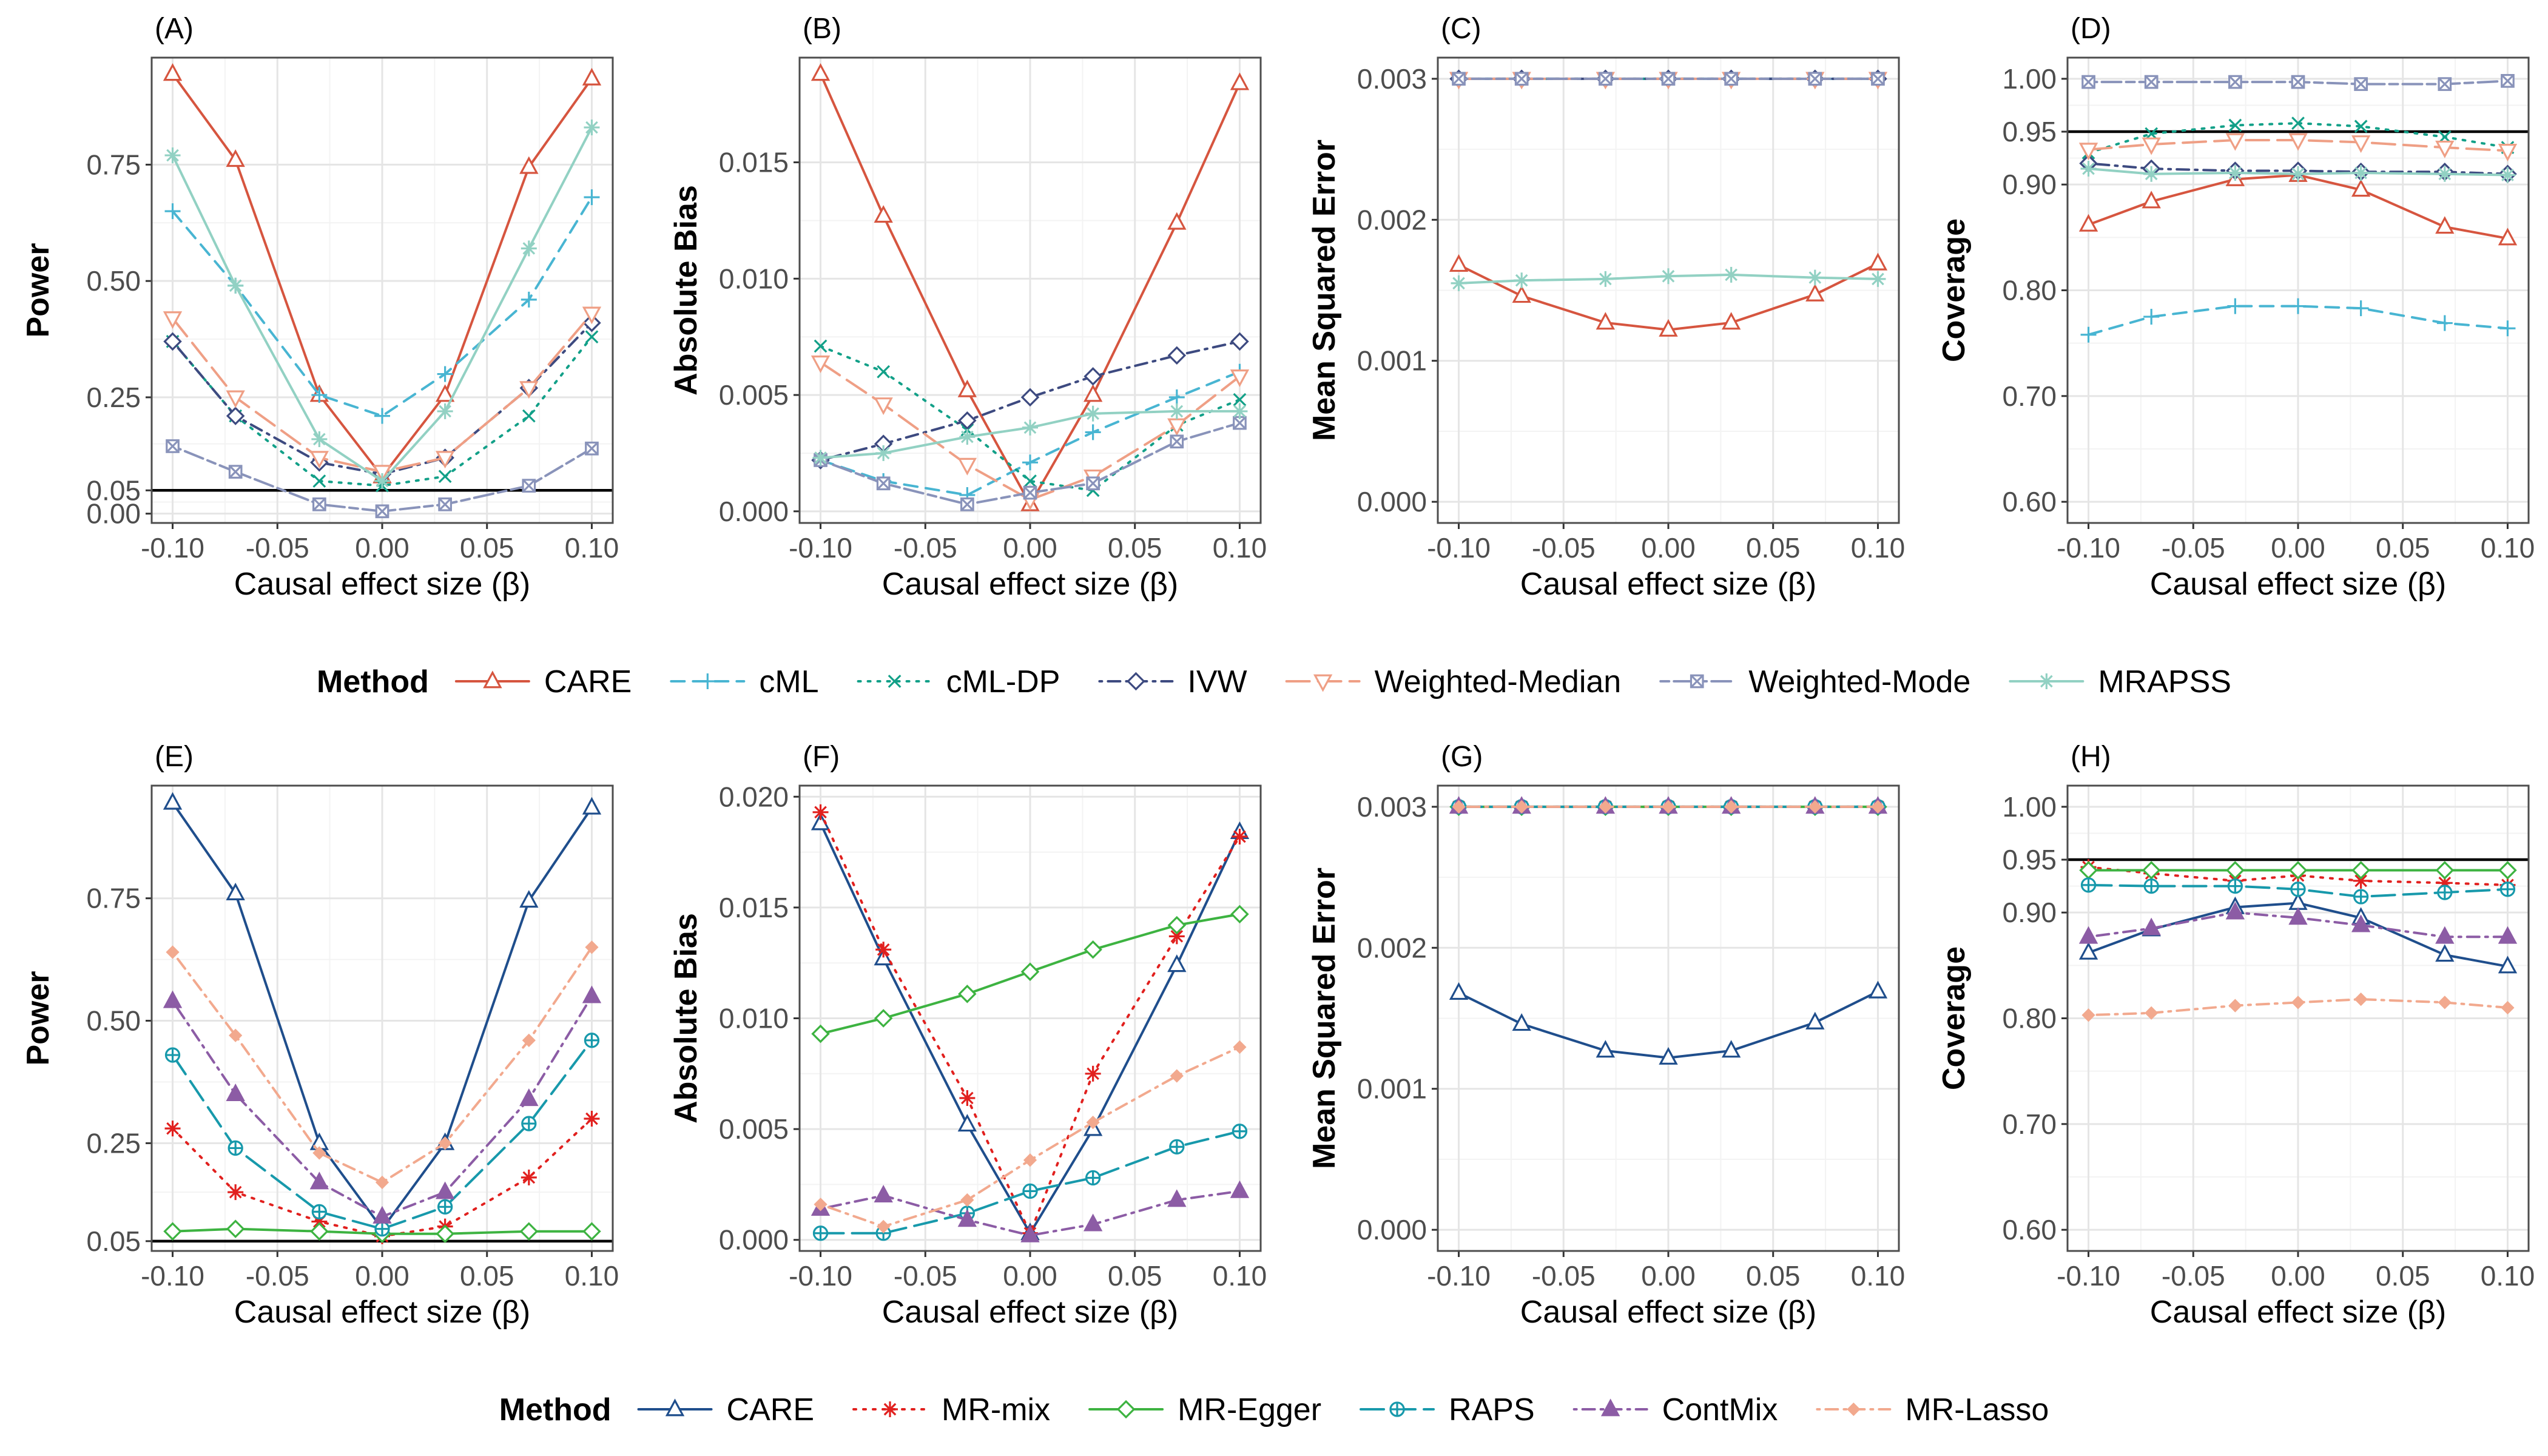 Image resolution: width=2548 pixels, height=1456 pixels. I want to click on legend-marker-cml-dp, so click(895, 681).